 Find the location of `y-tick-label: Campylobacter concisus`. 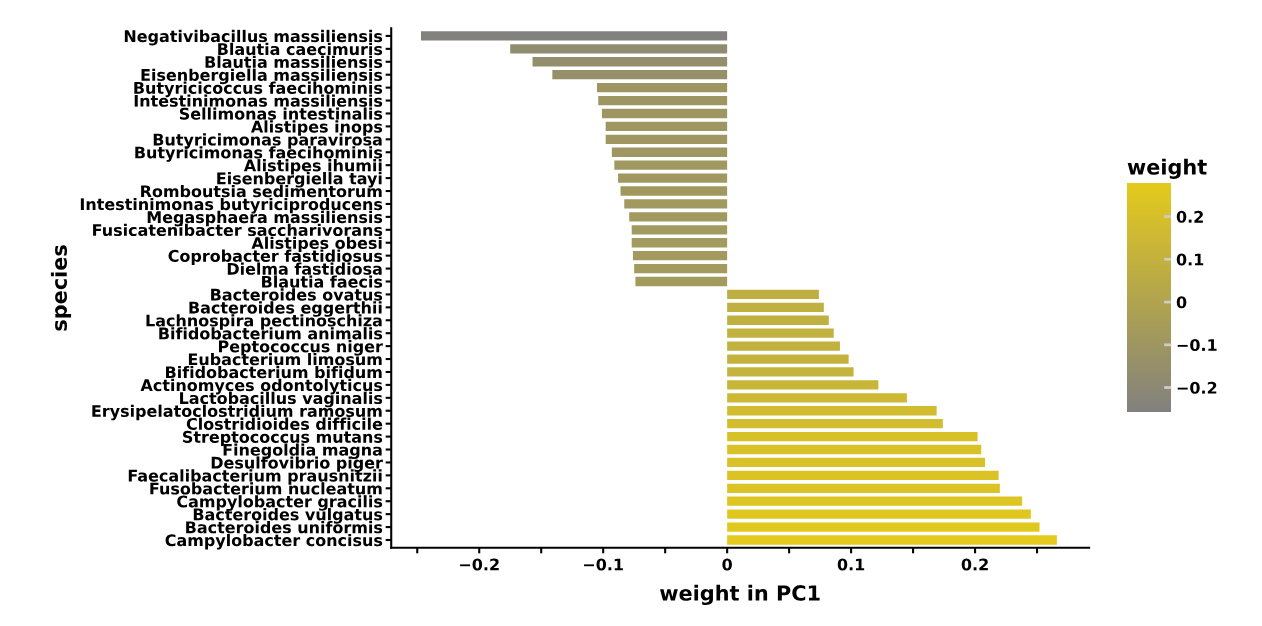

y-tick-label: Campylobacter concisus is located at coordinates (274, 541).